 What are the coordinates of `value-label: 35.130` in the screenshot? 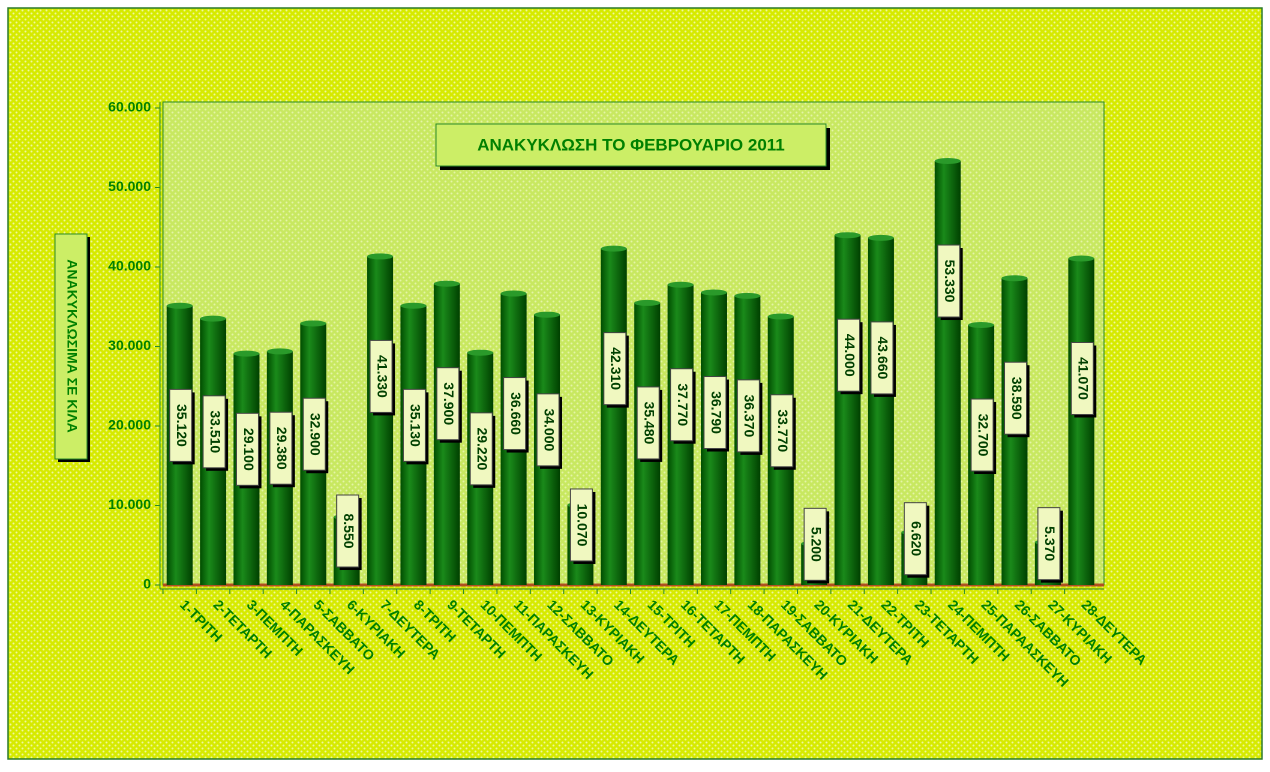 It's located at (416, 425).